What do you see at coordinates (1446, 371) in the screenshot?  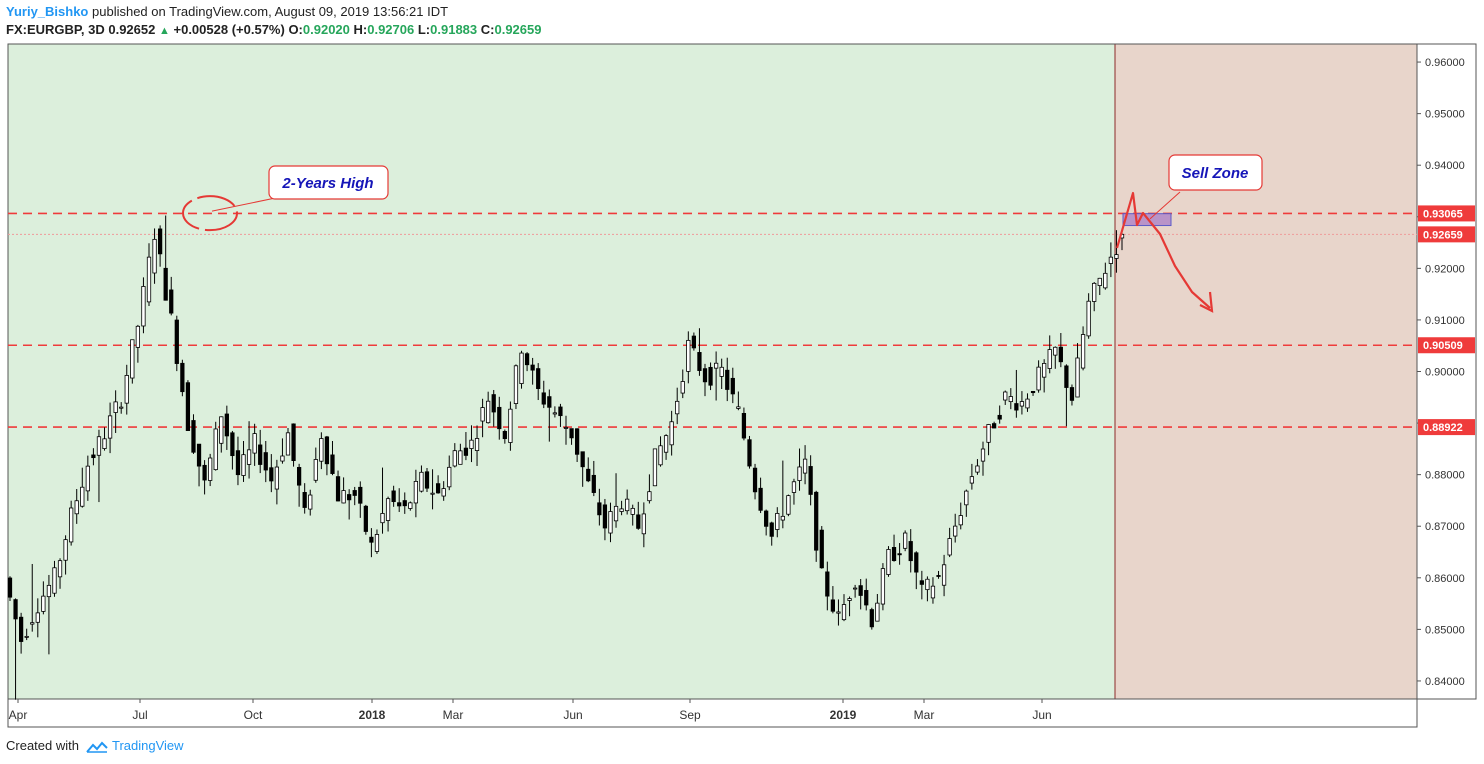 I see `price-axis` at bounding box center [1446, 371].